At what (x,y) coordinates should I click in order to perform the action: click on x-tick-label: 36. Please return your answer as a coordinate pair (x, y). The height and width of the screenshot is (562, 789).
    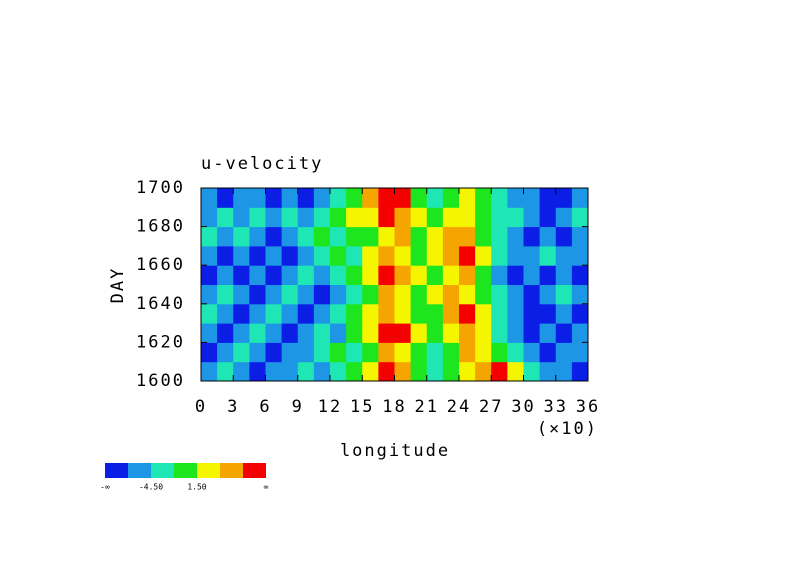
    Looking at the image, I should click on (588, 407).